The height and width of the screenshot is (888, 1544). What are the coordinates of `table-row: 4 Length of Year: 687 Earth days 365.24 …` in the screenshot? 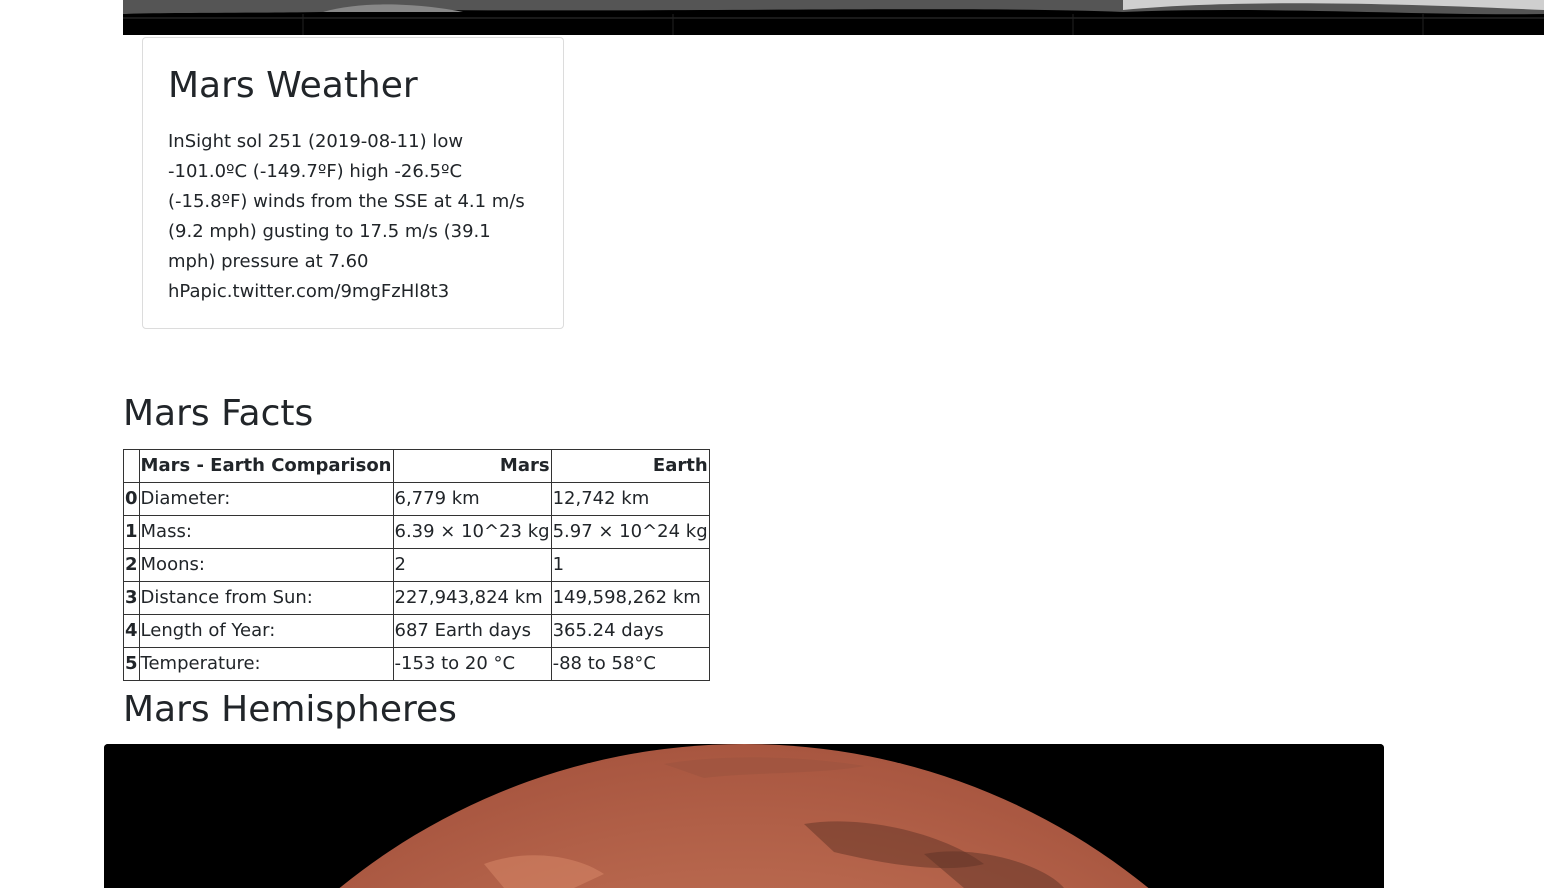 It's located at (416, 631).